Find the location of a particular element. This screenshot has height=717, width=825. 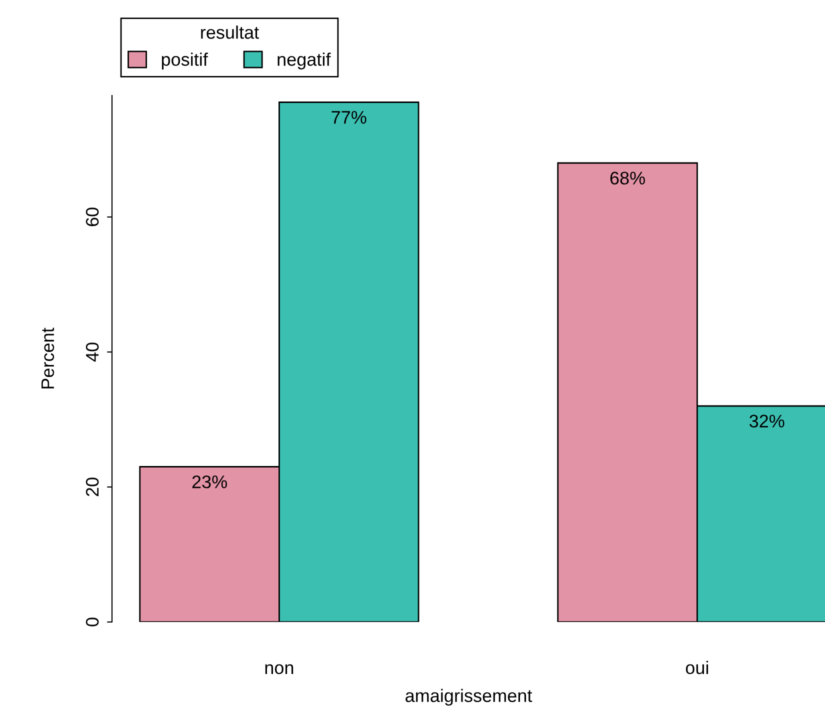

x-axis-title: amaigrissement is located at coordinates (469, 697).